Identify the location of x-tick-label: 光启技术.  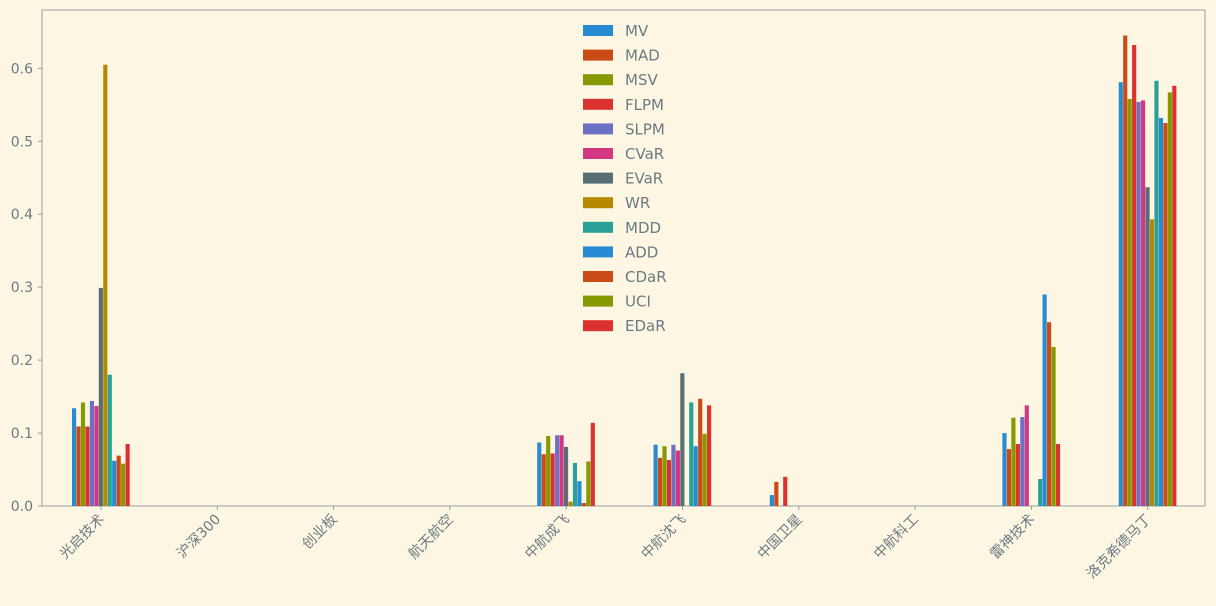
(82, 537).